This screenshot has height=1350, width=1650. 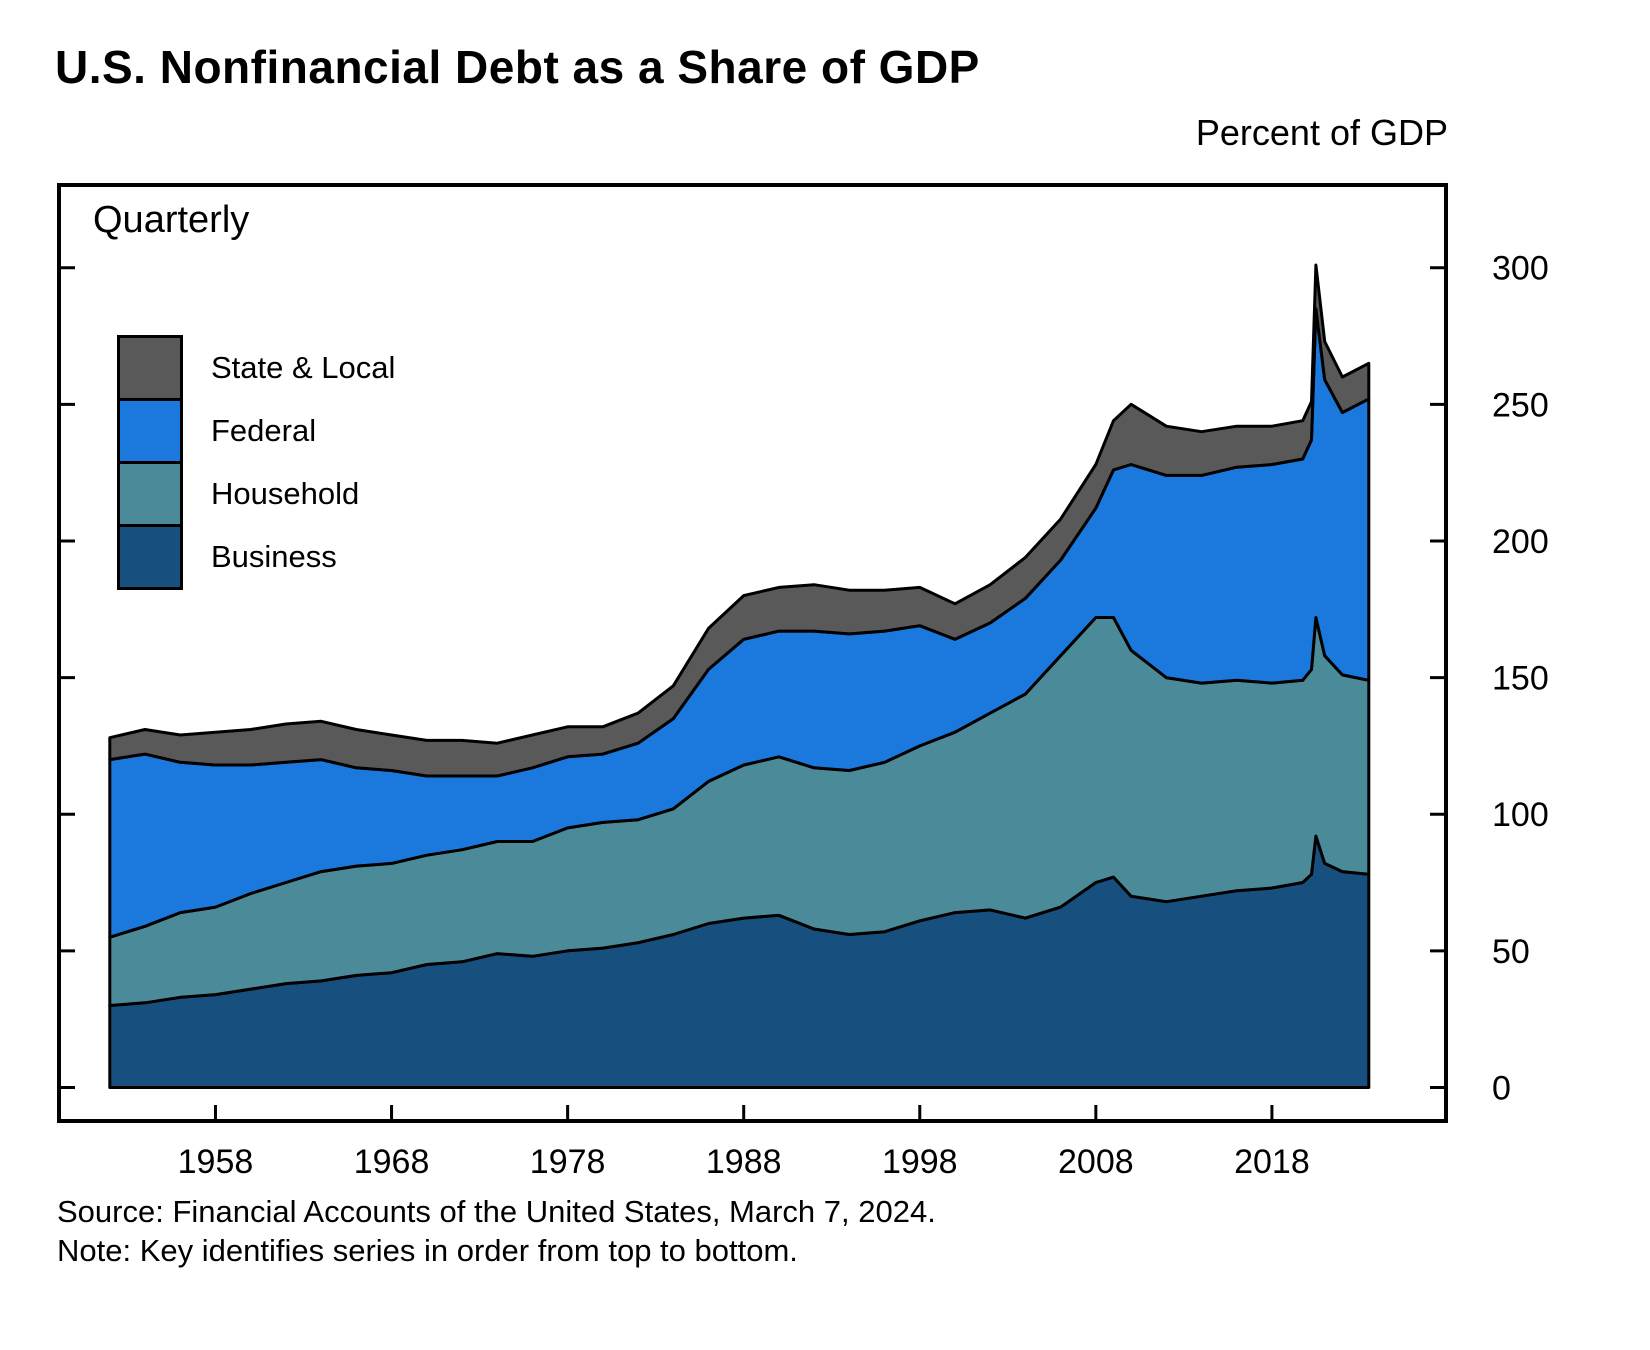 What do you see at coordinates (1096, 1162) in the screenshot?
I see `x-axis-tick-label: 2008` at bounding box center [1096, 1162].